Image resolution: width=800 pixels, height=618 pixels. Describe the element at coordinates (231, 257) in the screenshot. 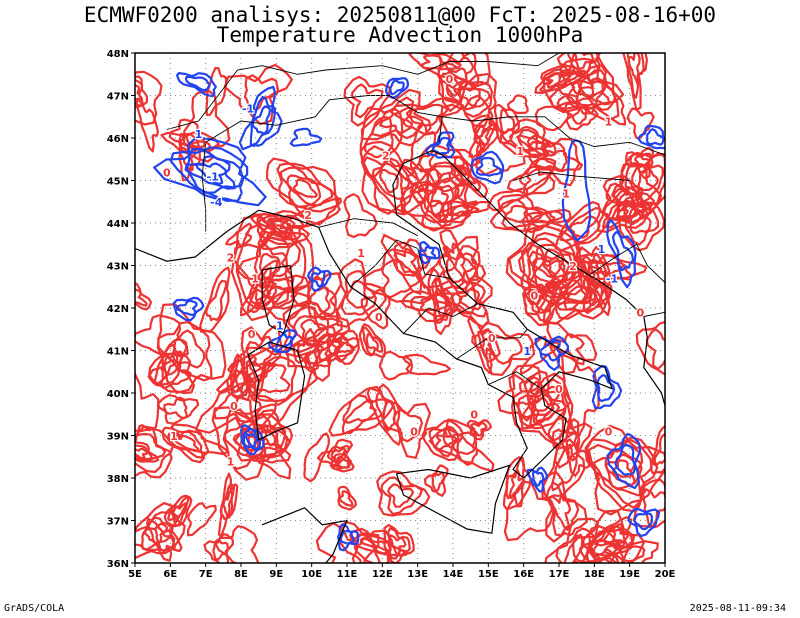

I see `contour-label: 2` at that location.